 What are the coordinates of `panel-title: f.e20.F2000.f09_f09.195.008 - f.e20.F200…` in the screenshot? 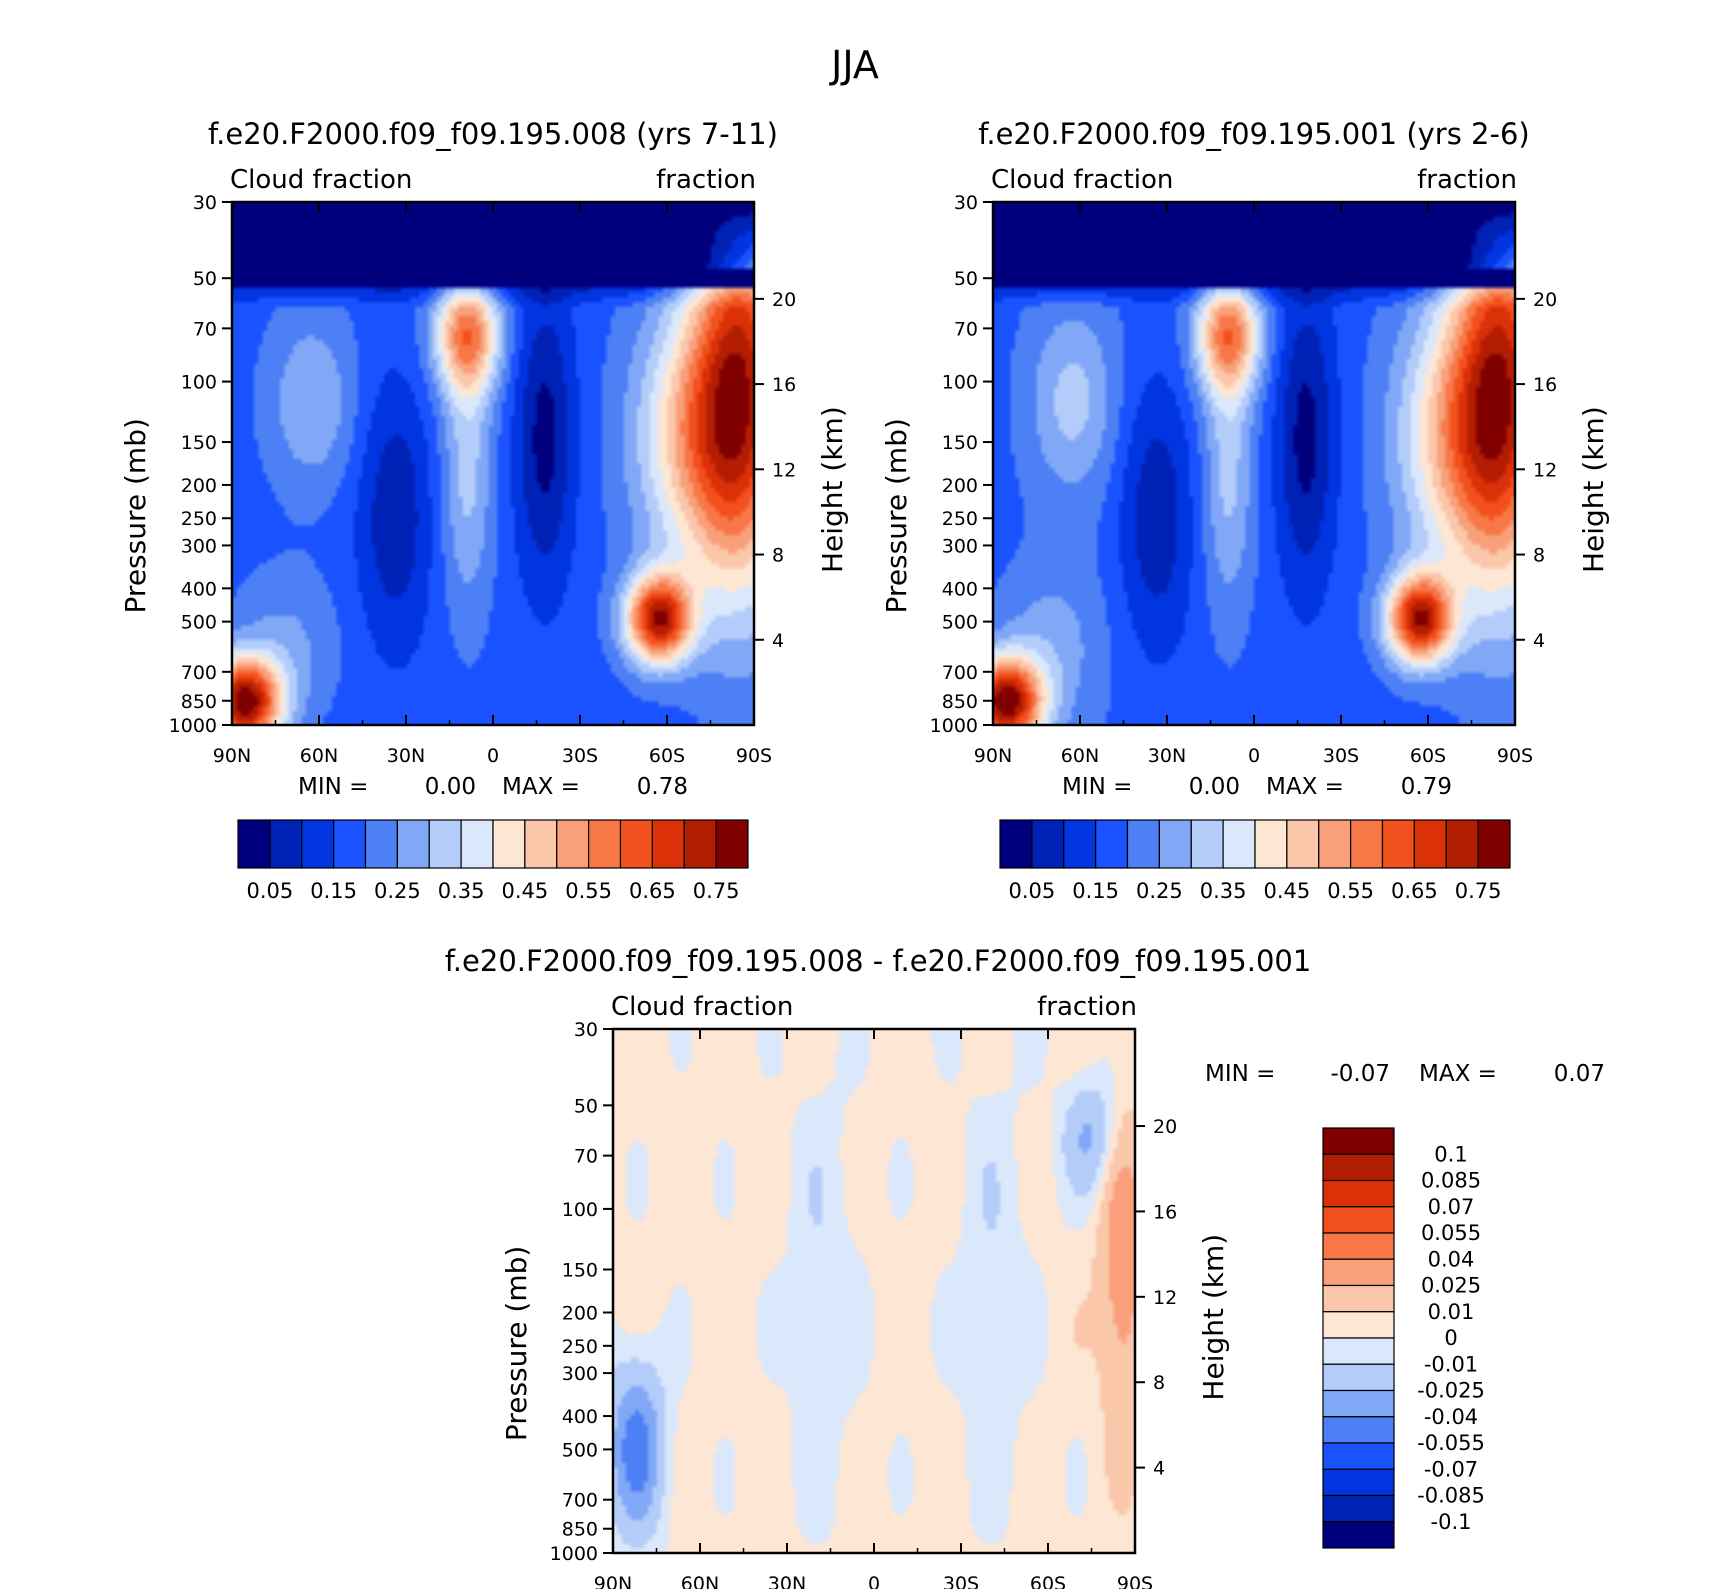 It's located at (878, 961).